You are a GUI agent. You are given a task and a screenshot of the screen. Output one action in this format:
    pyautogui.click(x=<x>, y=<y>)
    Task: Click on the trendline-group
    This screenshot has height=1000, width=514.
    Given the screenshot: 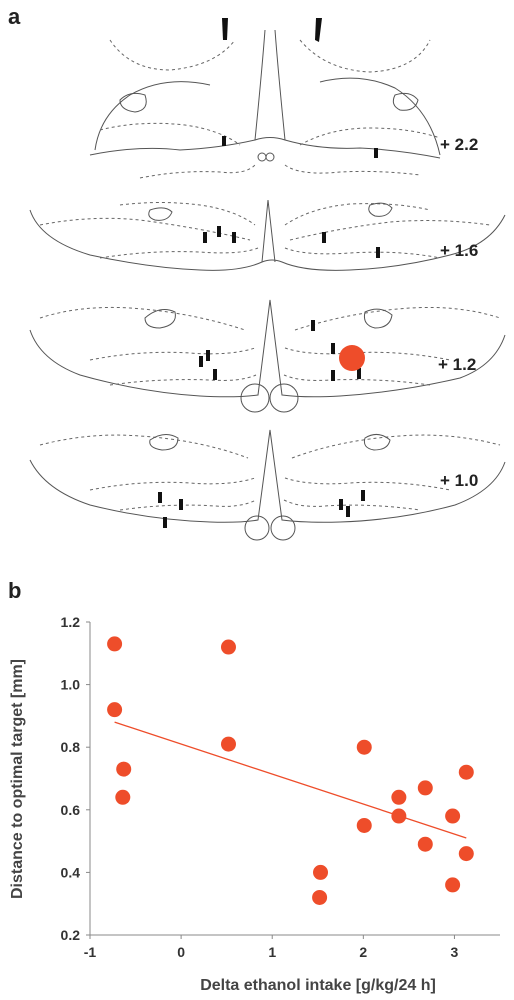 What is the action you would take?
    pyautogui.click(x=290, y=780)
    